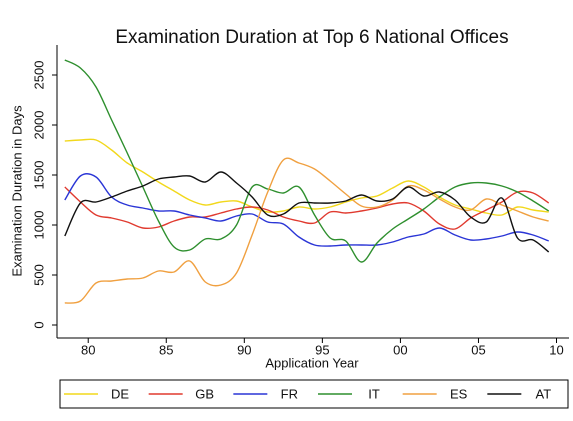 Image resolution: width=573 pixels, height=421 pixels. I want to click on y-tick-label: 500, so click(38, 275).